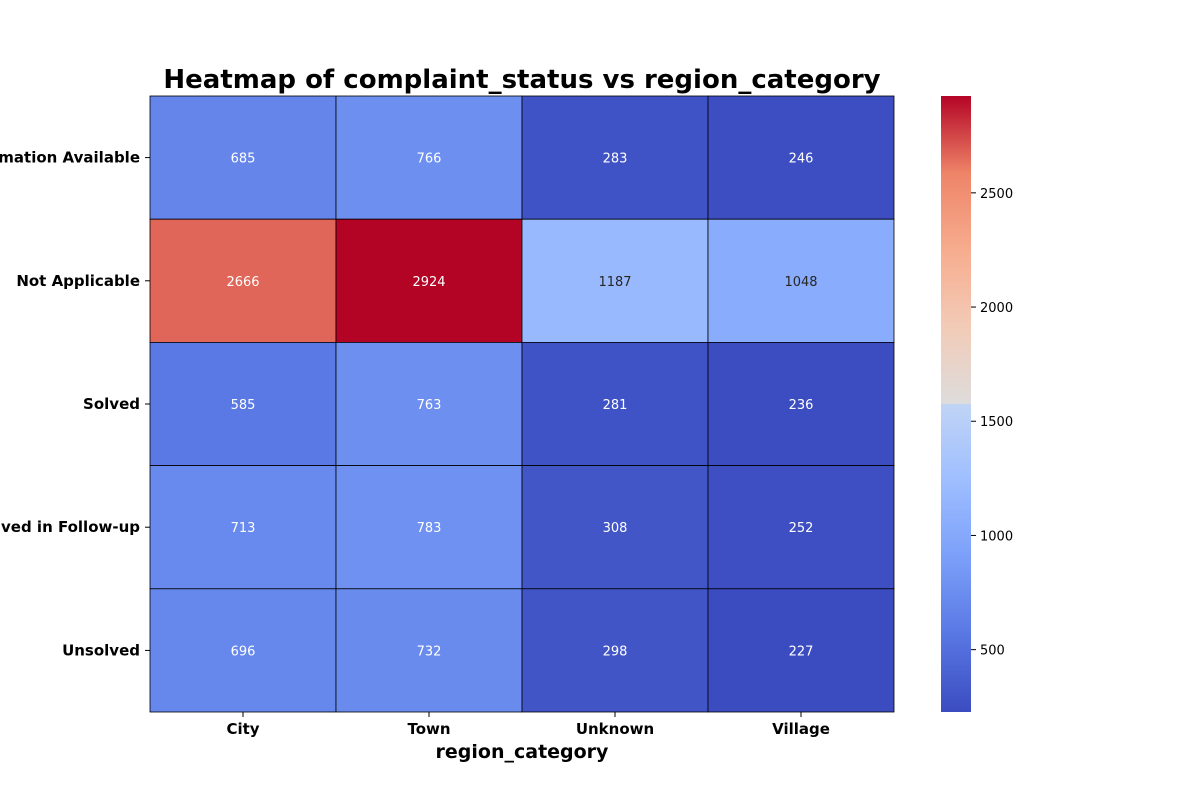  Describe the element at coordinates (242, 729) in the screenshot. I see `x-tick-label: City` at that location.